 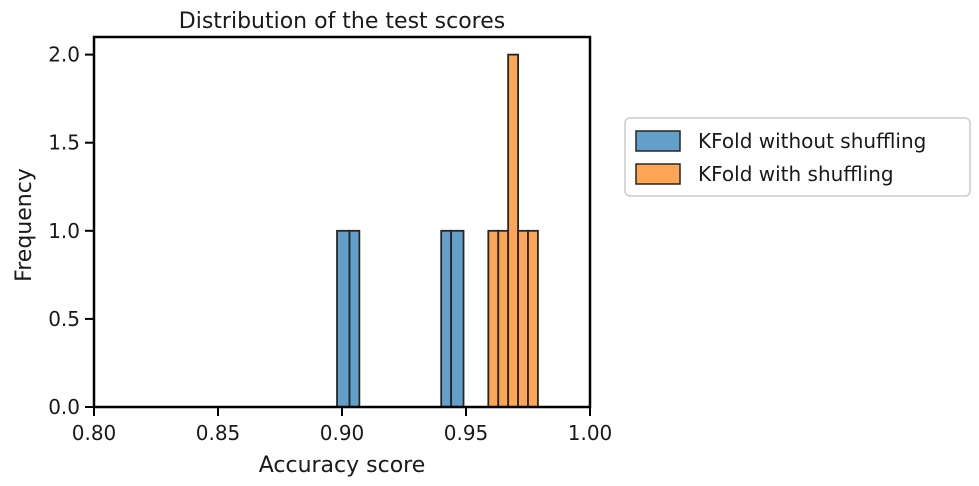 What do you see at coordinates (812, 141) in the screenshot?
I see `legend-label: KFold without shuffling` at bounding box center [812, 141].